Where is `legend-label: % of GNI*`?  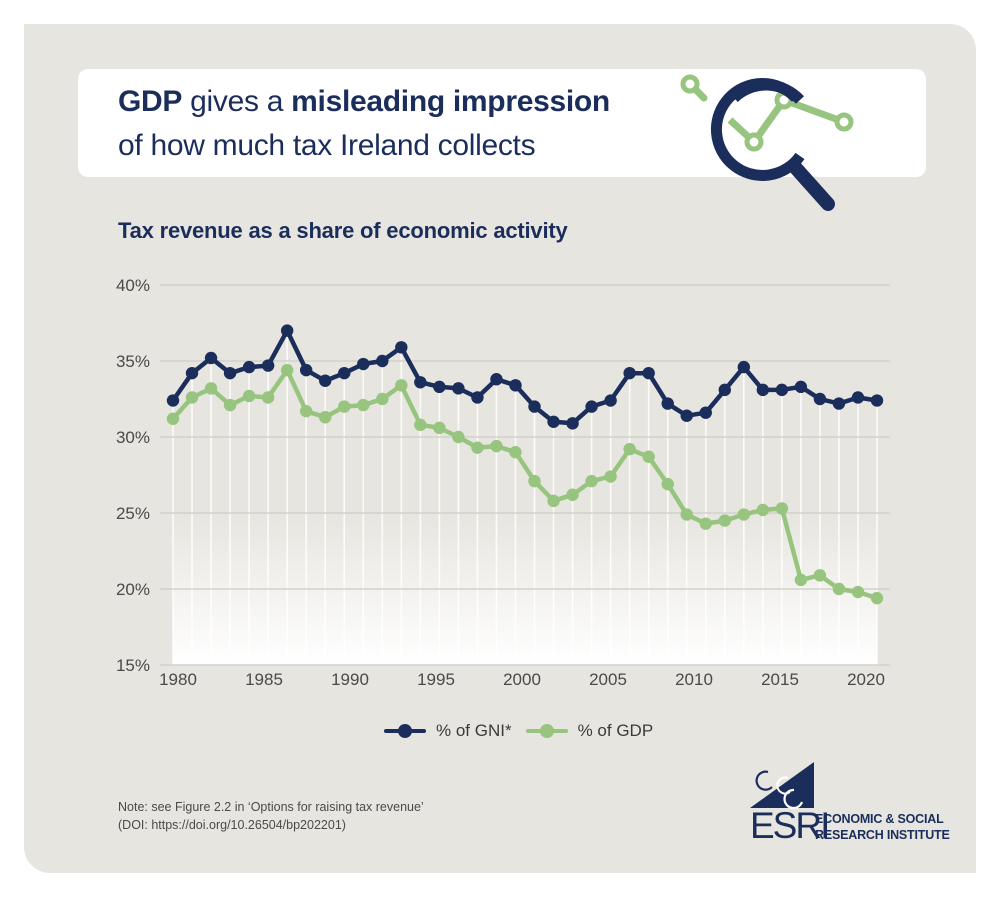
legend-label: % of GNI* is located at coordinates (474, 730).